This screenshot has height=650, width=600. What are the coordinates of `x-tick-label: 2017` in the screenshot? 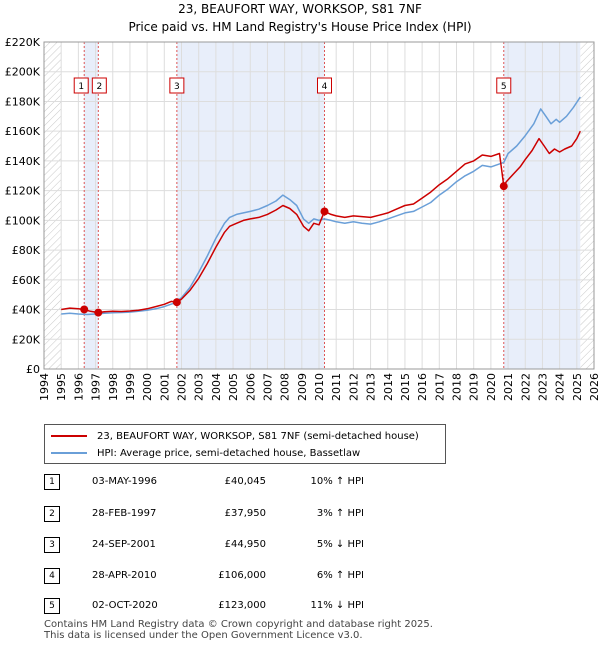 It's located at (439, 387).